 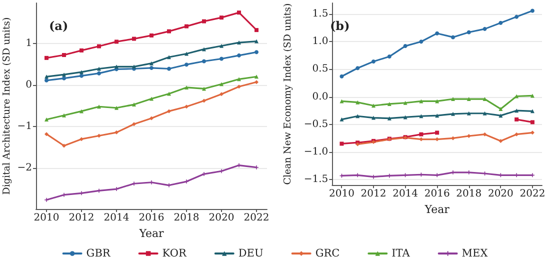 I want to click on x-tick-label: 2016, so click(x=151, y=218).